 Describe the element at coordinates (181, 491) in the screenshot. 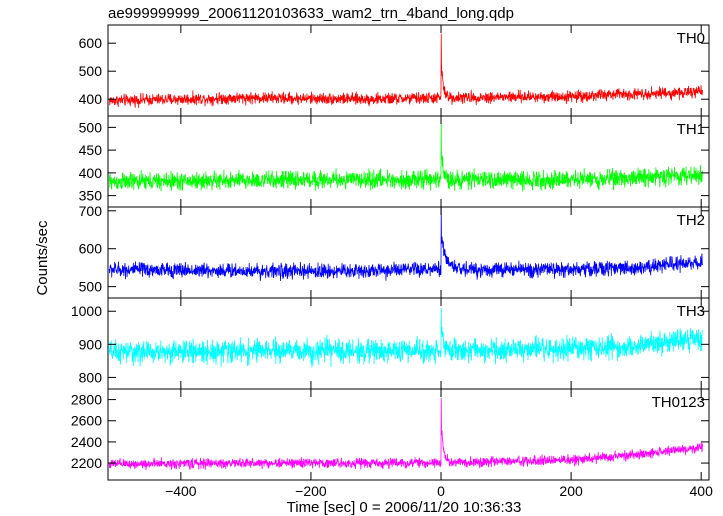

I see `x-tick-label: −400` at that location.